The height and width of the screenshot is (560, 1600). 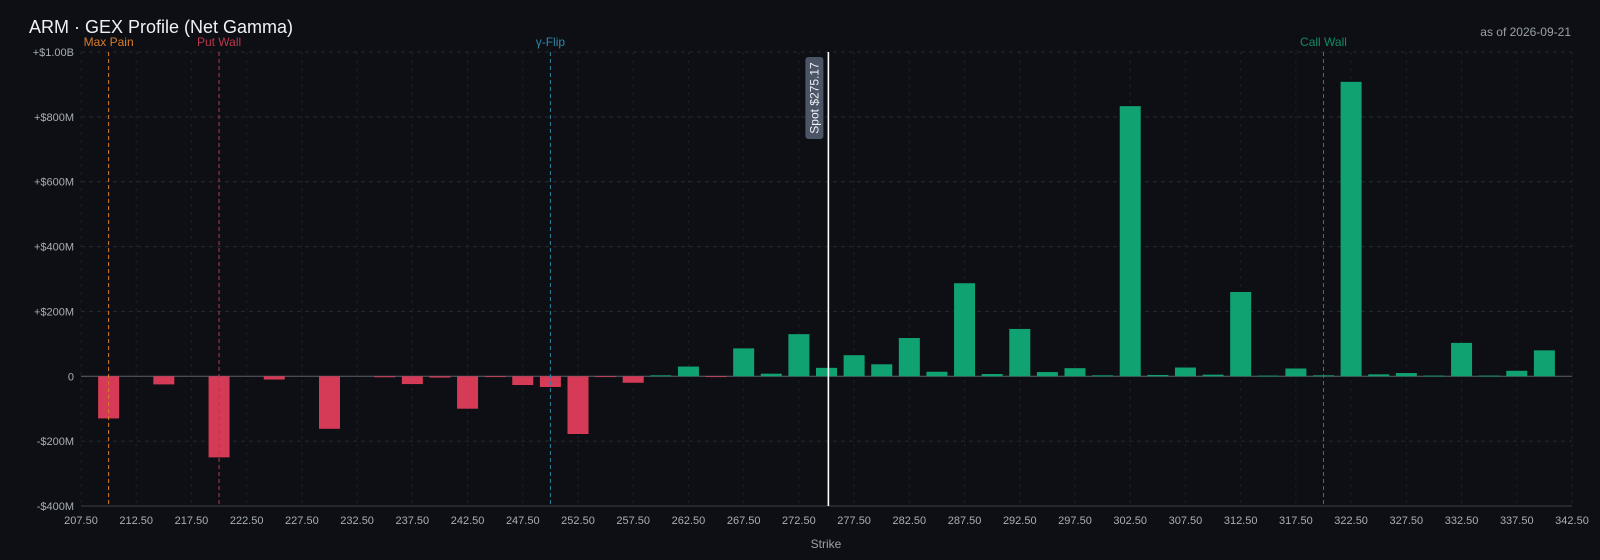 I want to click on x-tick-label: 212.50, so click(x=136, y=521).